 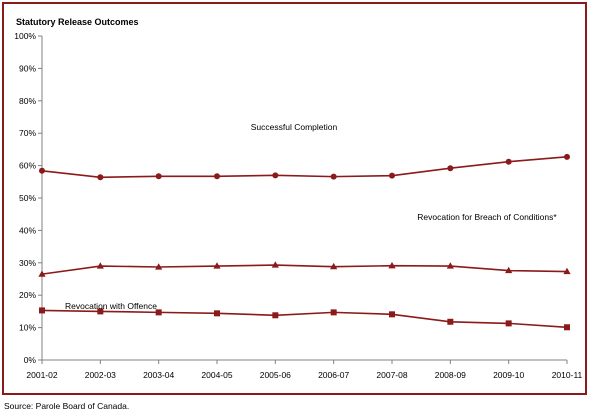 What do you see at coordinates (25, 36) in the screenshot?
I see `y-tick-label: 100%` at bounding box center [25, 36].